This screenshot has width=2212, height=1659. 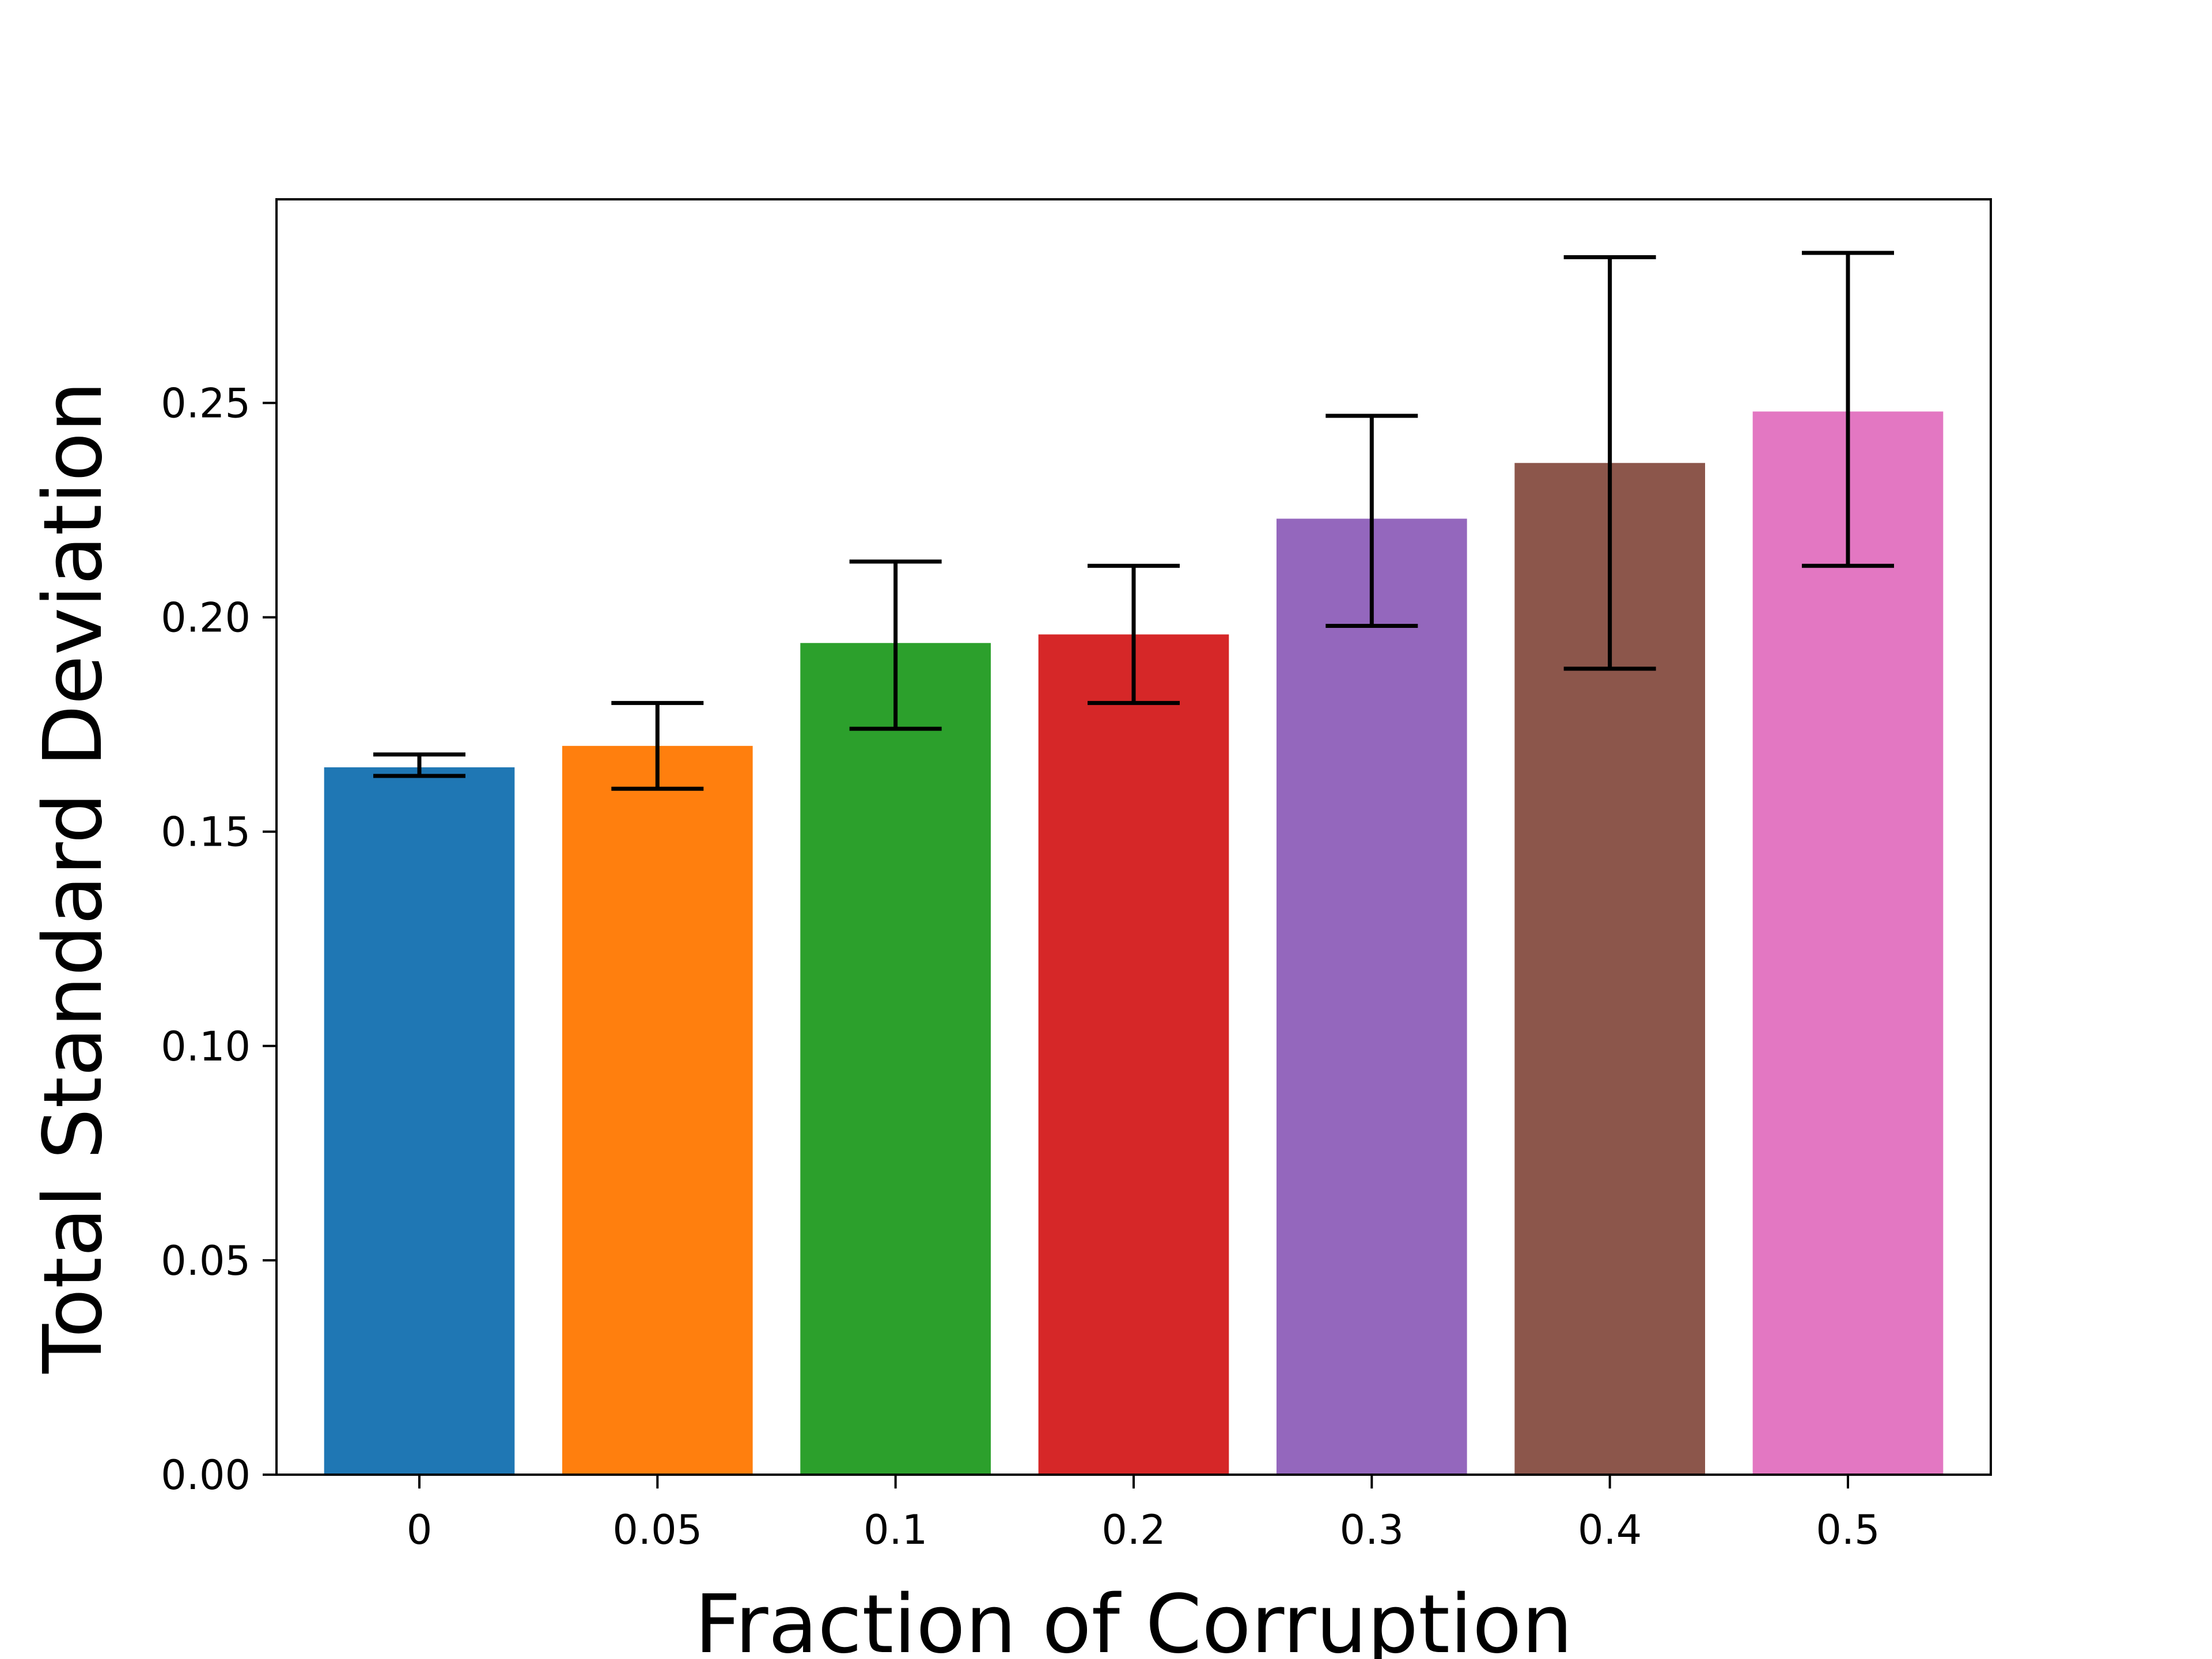 I want to click on x-tick-label: 0, so click(x=420, y=1530).